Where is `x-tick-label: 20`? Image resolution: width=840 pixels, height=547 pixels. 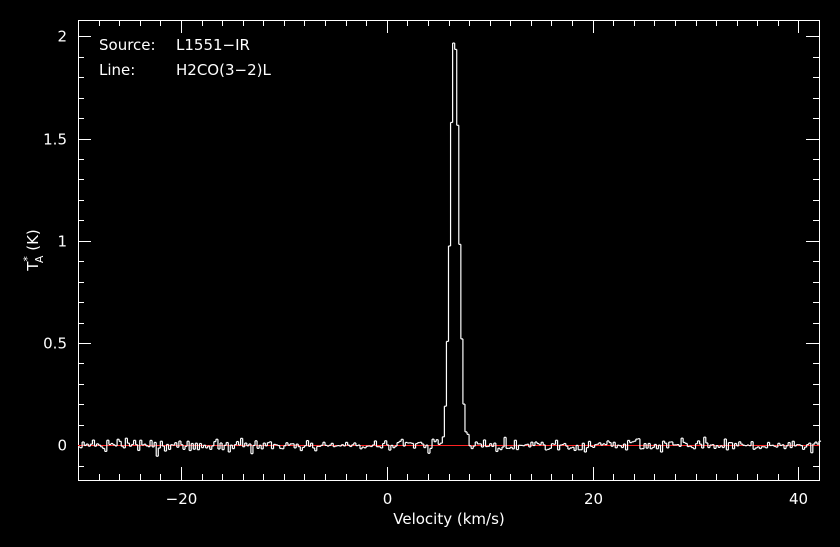
x-tick-label: 20 is located at coordinates (593, 499).